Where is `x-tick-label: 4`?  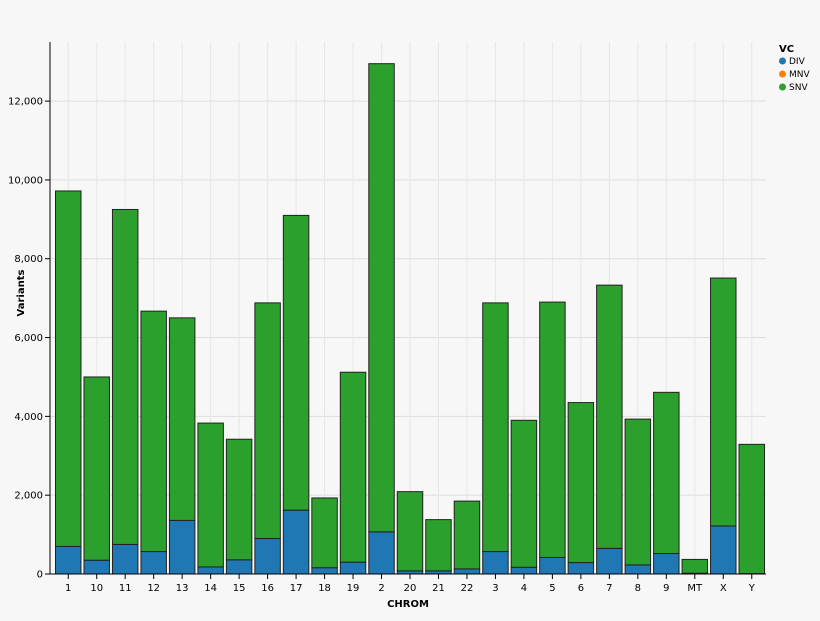
x-tick-label: 4 is located at coordinates (524, 588).